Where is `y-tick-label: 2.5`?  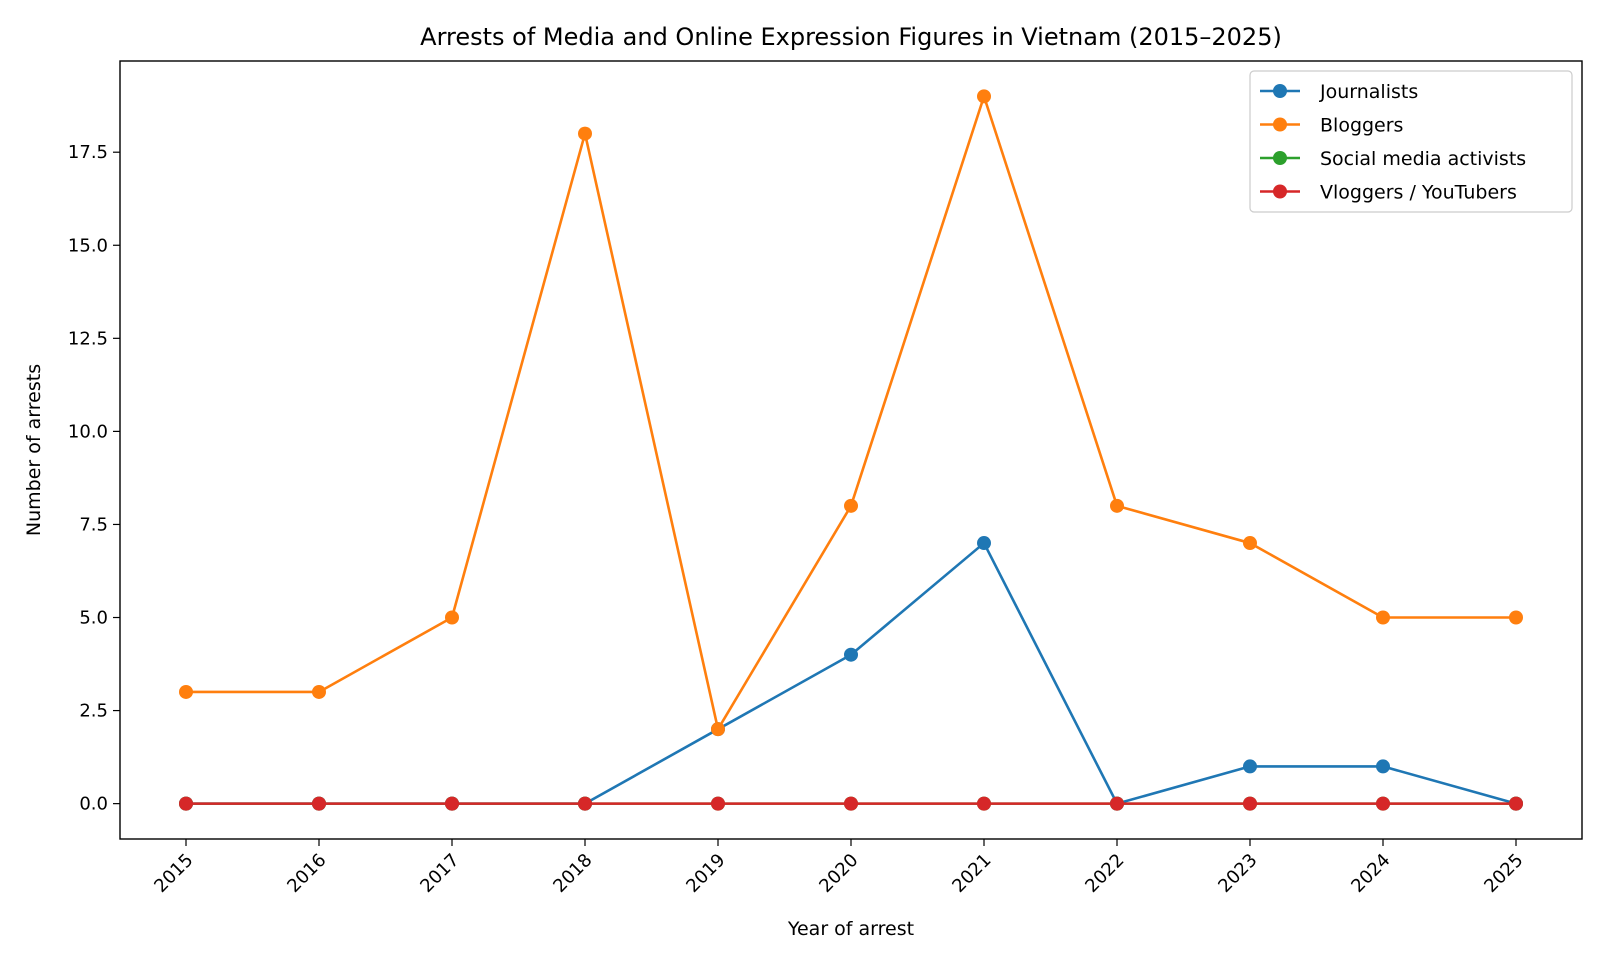
y-tick-label: 2.5 is located at coordinates (93, 711).